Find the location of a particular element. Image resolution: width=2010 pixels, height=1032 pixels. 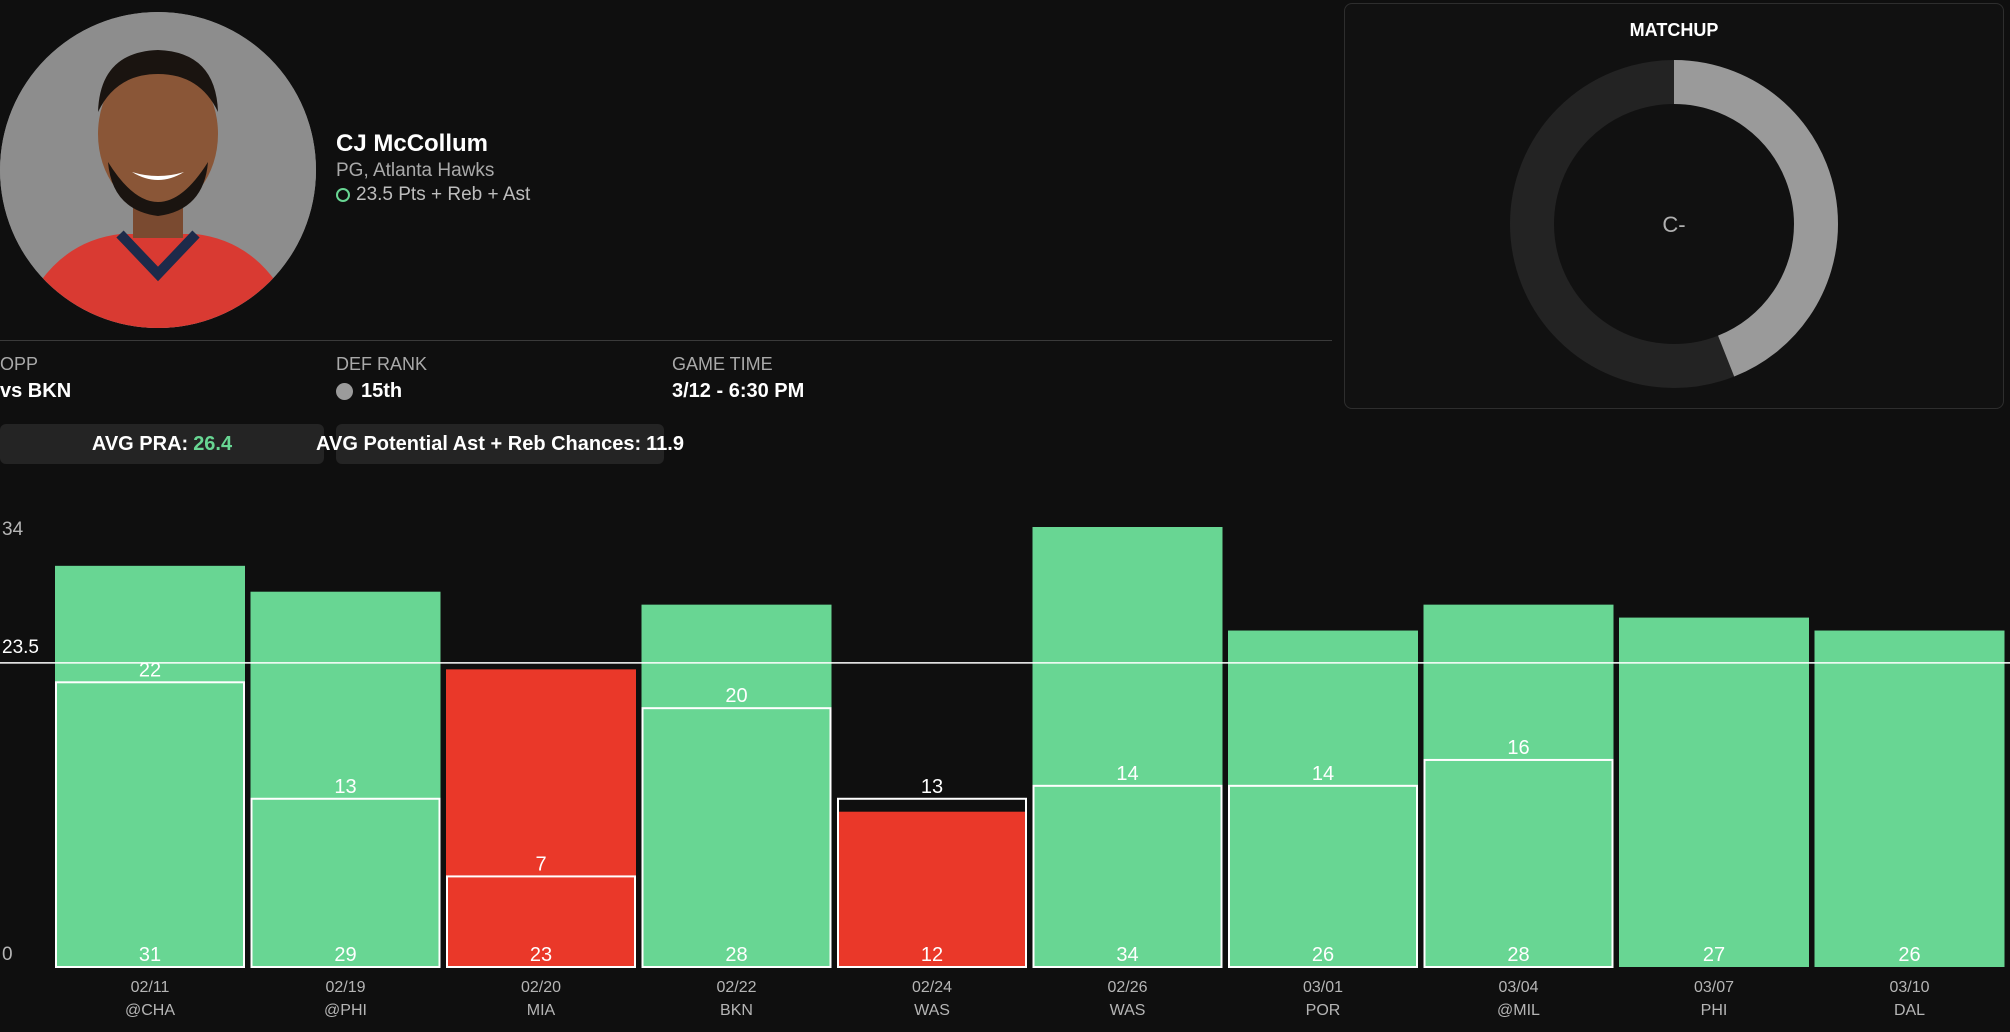

bar-value-label: 29 is located at coordinates (345, 955).